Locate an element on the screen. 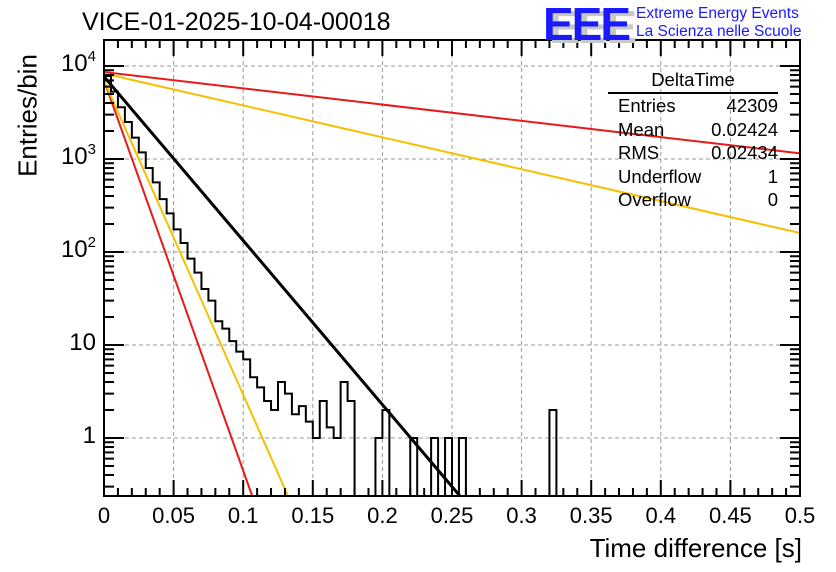  stats-row-entries: Entries 42309 is located at coordinates (693, 106).